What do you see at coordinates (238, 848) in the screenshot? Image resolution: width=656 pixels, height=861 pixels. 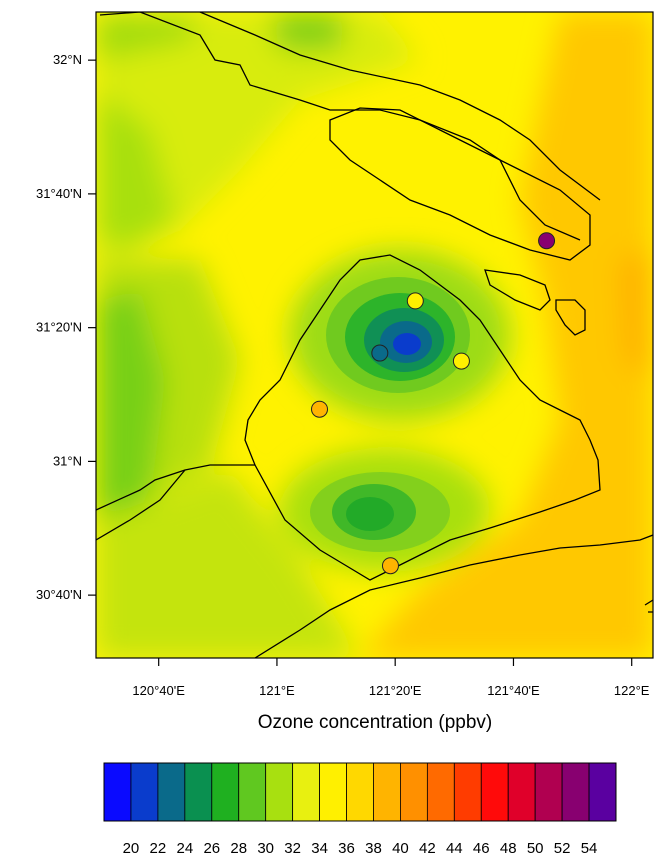 I see `colorbar-label: 28` at bounding box center [238, 848].